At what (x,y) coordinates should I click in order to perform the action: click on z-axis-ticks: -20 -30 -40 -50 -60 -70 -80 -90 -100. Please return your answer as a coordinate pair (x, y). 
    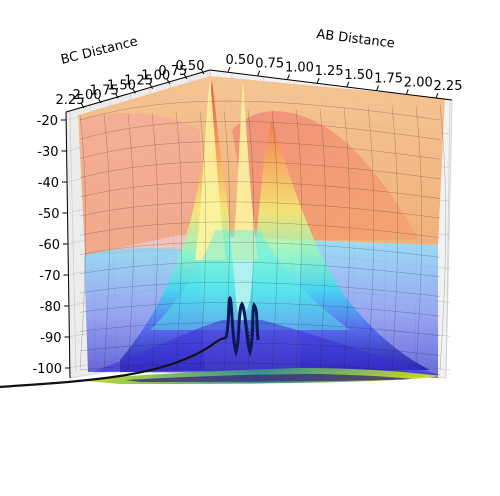
    Looking at the image, I should click on (51, 245).